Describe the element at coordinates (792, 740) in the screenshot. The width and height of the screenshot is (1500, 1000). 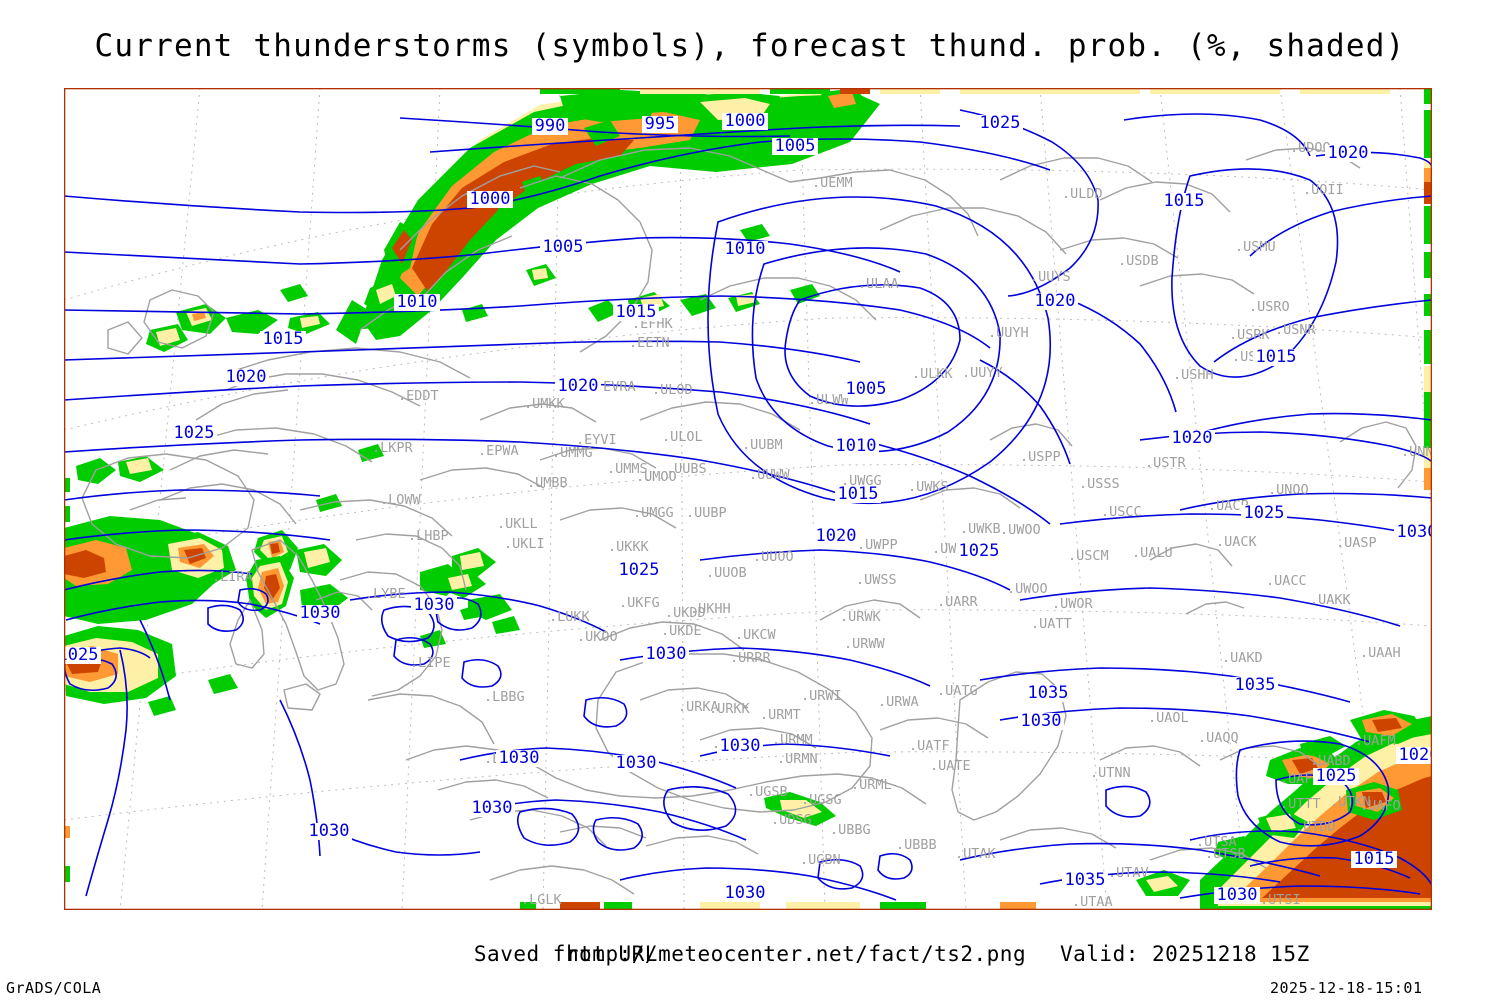
I see `station-label: .URMM` at that location.